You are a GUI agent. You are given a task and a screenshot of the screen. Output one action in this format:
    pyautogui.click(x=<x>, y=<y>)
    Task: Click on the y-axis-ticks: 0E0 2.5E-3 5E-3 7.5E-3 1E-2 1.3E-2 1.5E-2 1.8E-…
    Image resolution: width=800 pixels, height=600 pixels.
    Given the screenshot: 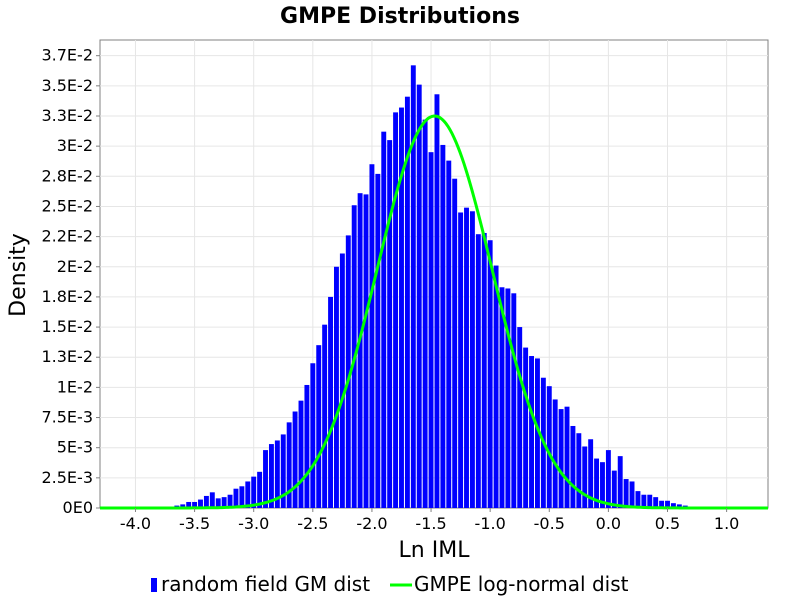 What is the action you would take?
    pyautogui.click(x=70, y=281)
    